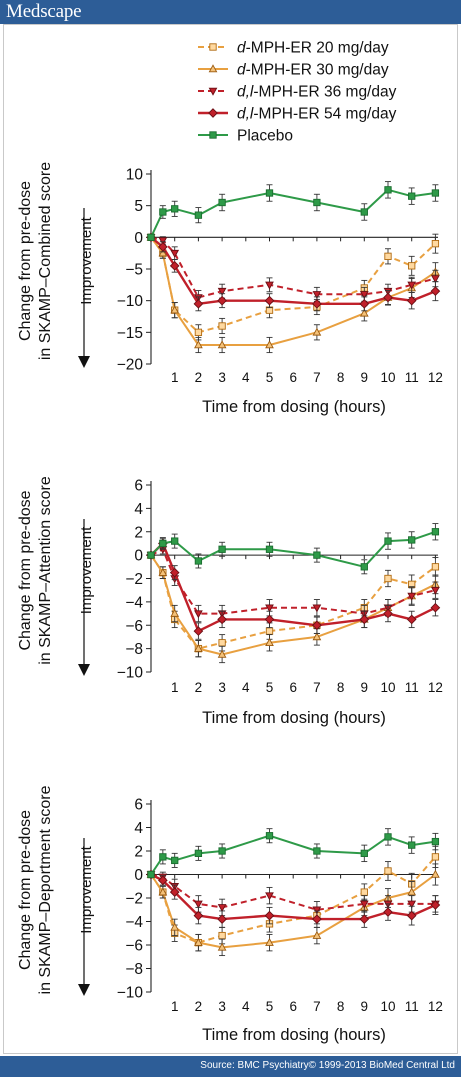  What do you see at coordinates (317, 687) in the screenshot?
I see `x-tick-label: 7` at bounding box center [317, 687].